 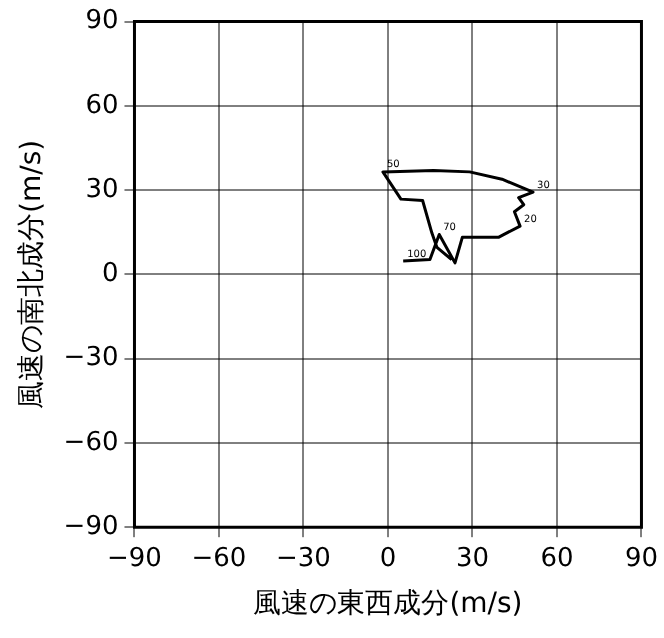 What do you see at coordinates (102, 105) in the screenshot?
I see `y-tick-label: 60` at bounding box center [102, 105].